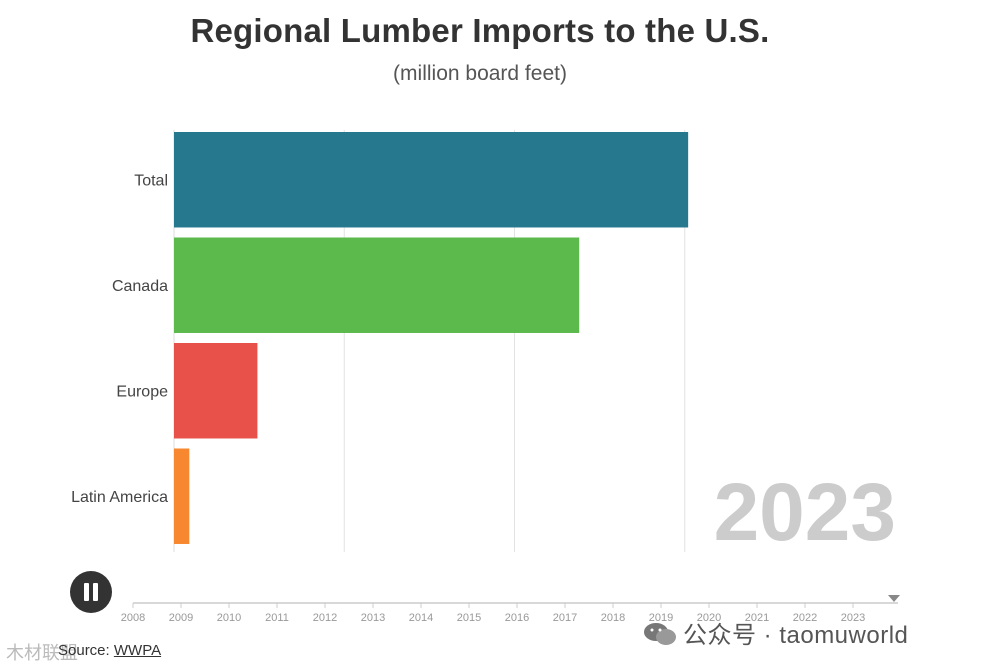 Image resolution: width=982 pixels, height=669 pixels. What do you see at coordinates (325, 618) in the screenshot?
I see `timeline-year-label: 2012` at bounding box center [325, 618].